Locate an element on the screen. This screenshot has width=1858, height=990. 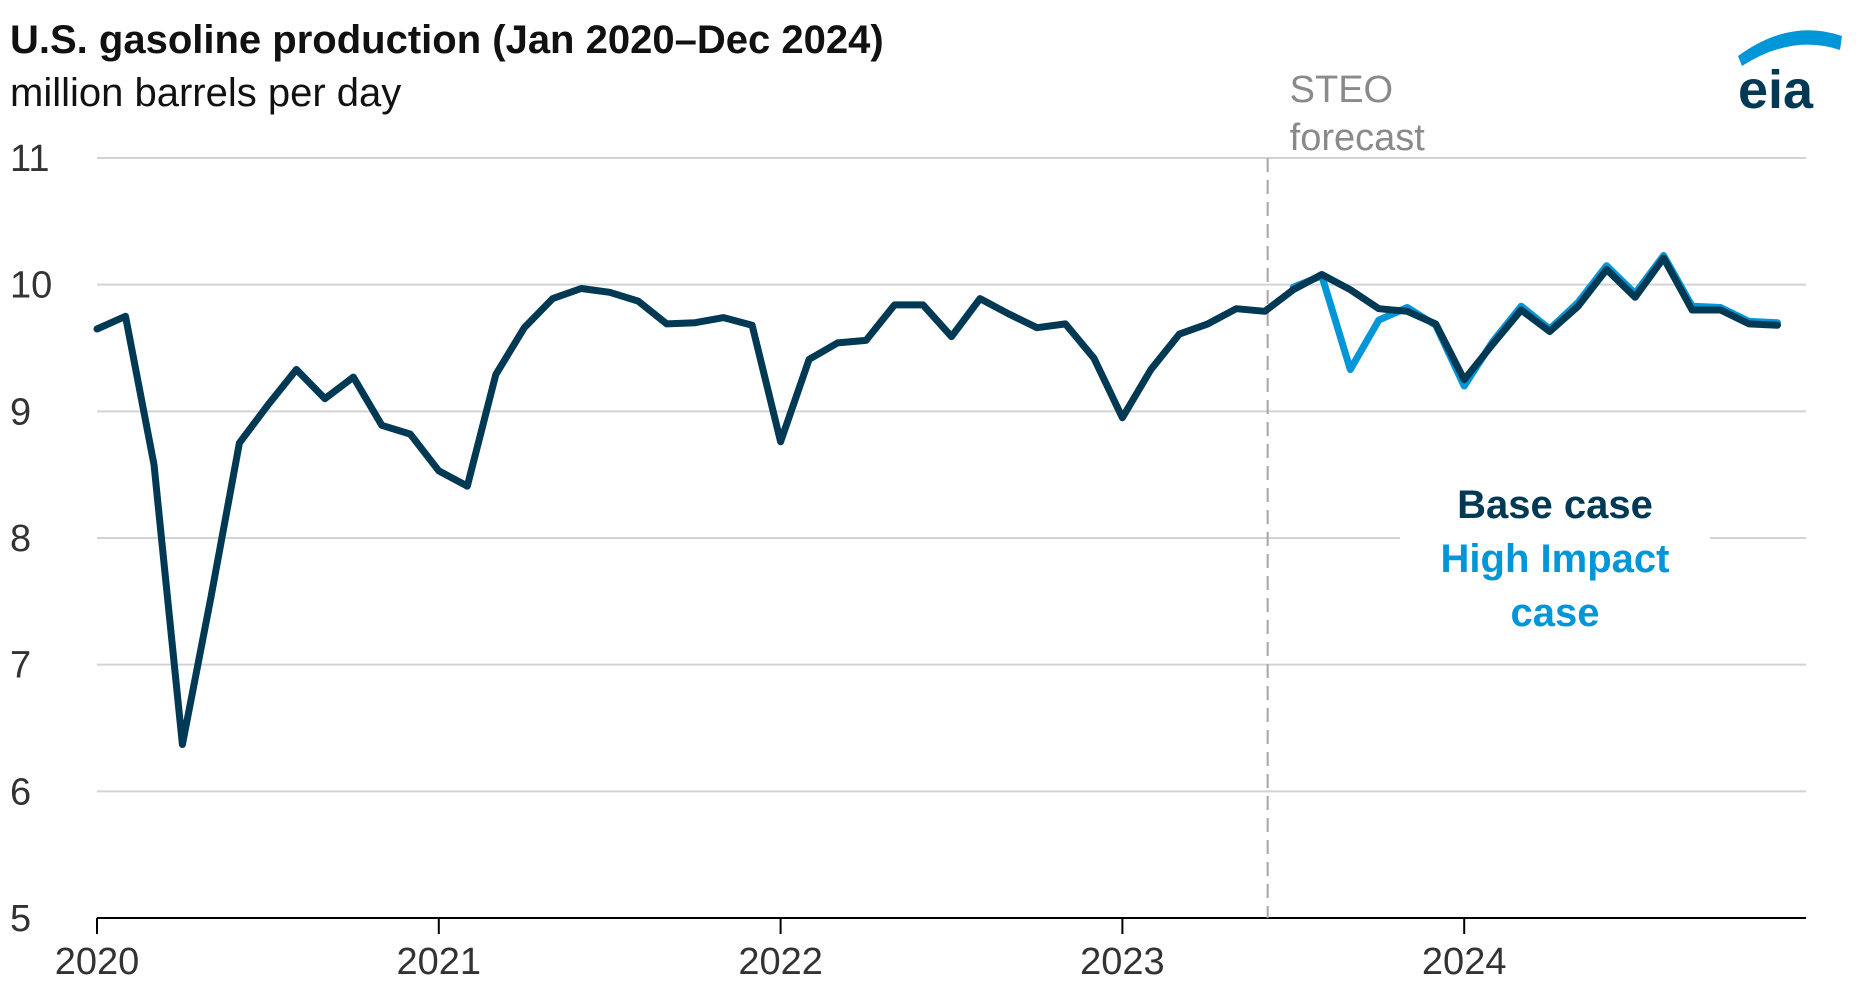
y-tick-label: 7 is located at coordinates (20, 666).